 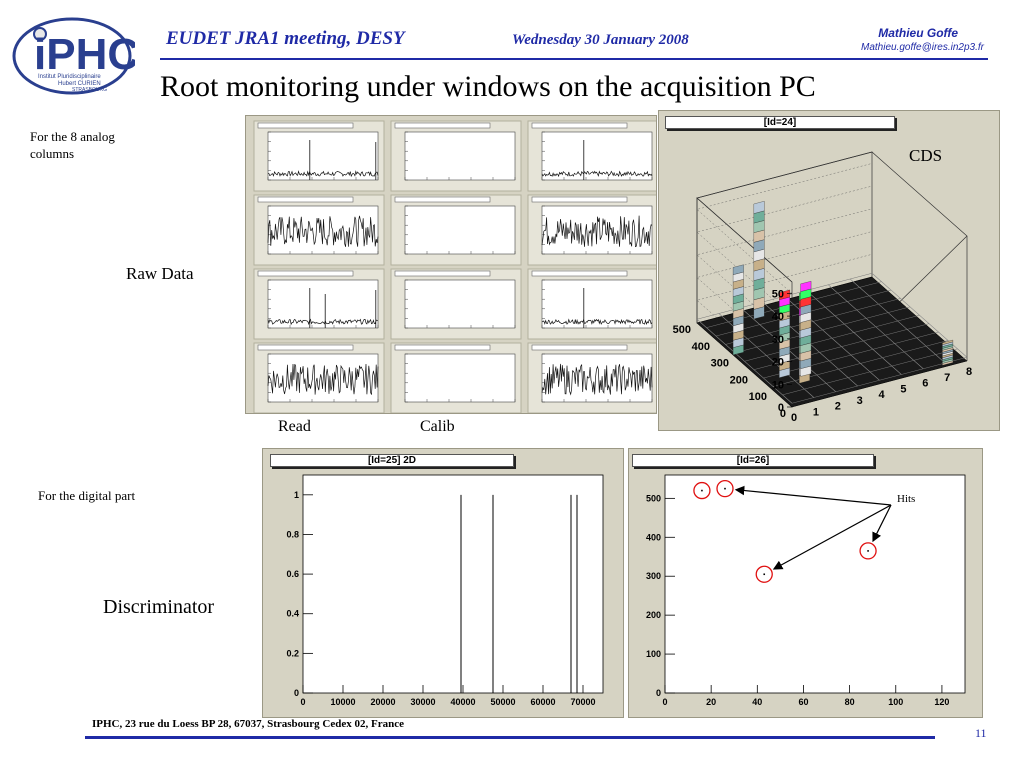 What do you see at coordinates (778, 294) in the screenshot?
I see `lego-z-tick-label: 50` at bounding box center [778, 294].